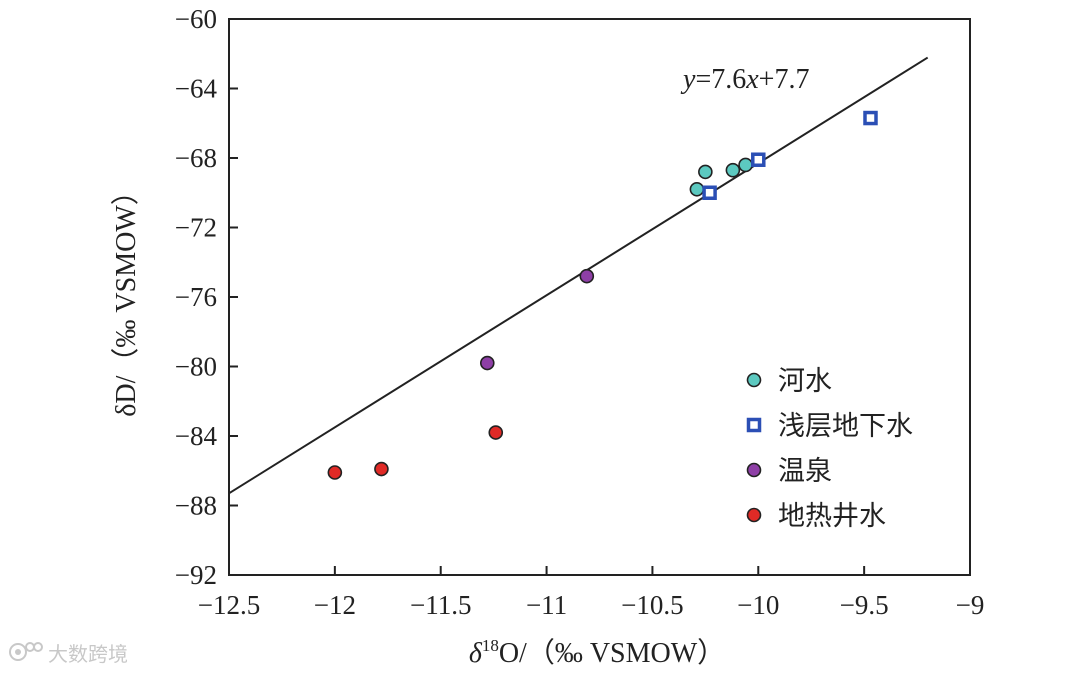 Image resolution: width=1080 pixels, height=674 pixels. Describe the element at coordinates (597, 652) in the screenshot. I see `x-axis-title: δ18O/（‰ VSMOW）` at that location.